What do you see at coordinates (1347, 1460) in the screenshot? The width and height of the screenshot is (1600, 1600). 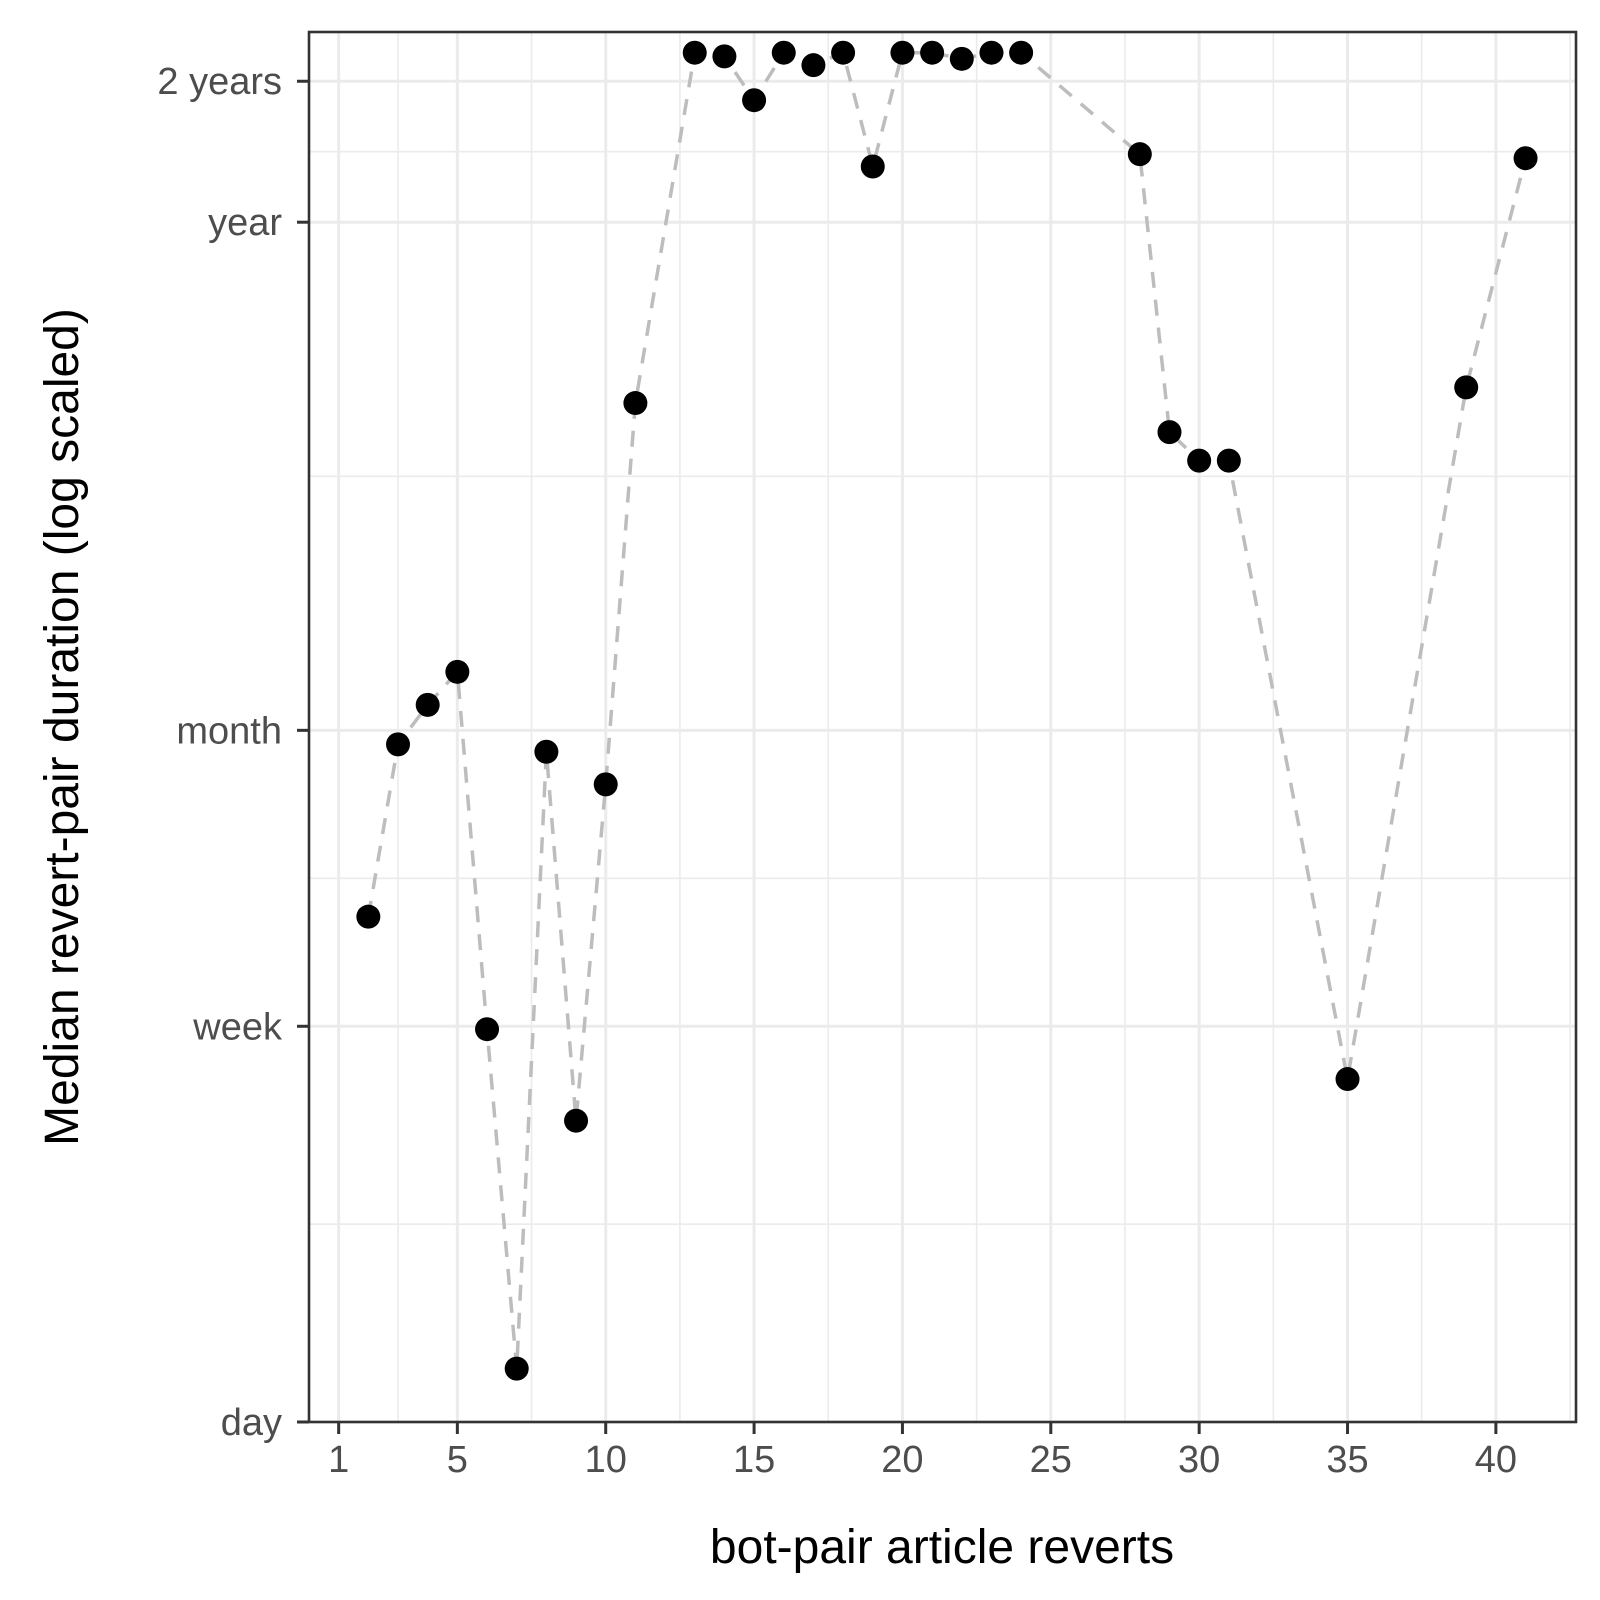 I see `x-tick-label: 35` at bounding box center [1347, 1460].